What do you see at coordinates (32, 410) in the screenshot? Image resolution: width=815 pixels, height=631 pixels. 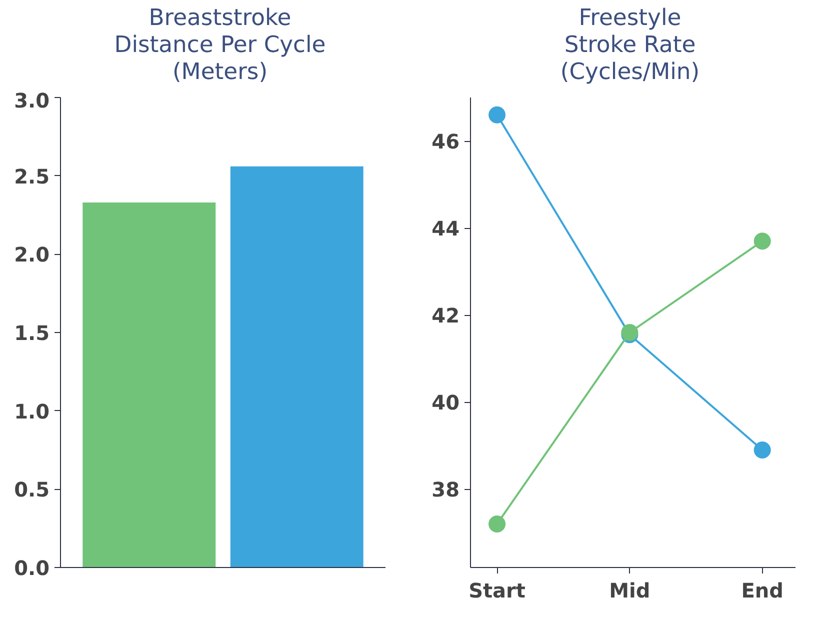 I see `y-tick-label: 1.0` at bounding box center [32, 410].